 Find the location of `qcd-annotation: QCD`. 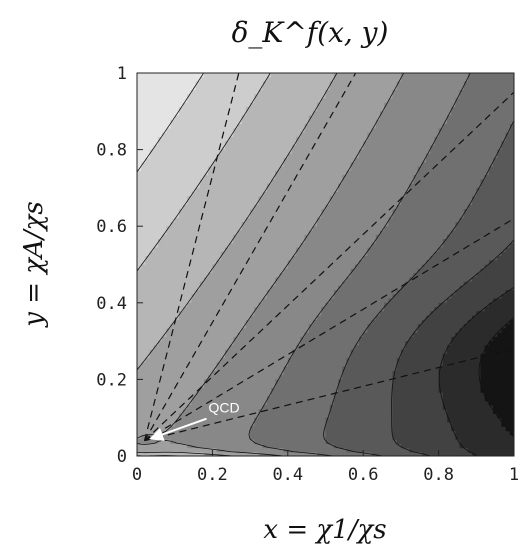

qcd-annotation: QCD is located at coordinates (194, 421).